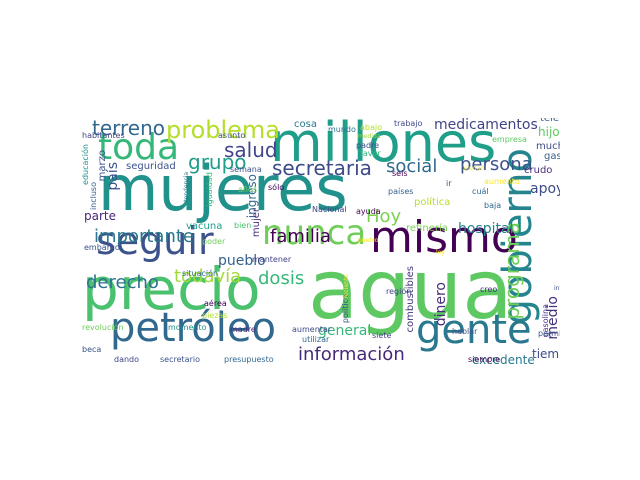  I want to click on cloud-word: ciudad, so click(474, 168).